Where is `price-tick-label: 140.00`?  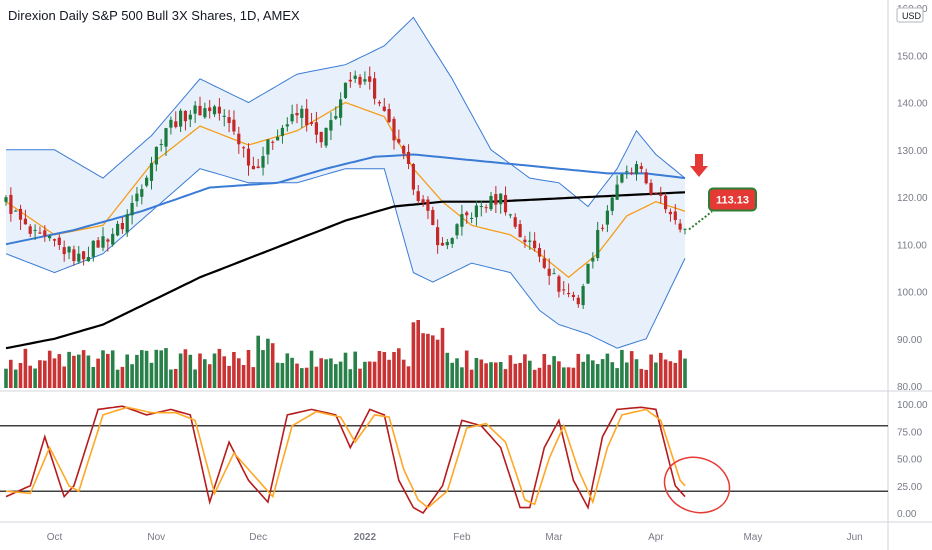 price-tick-label: 140.00 is located at coordinates (912, 104).